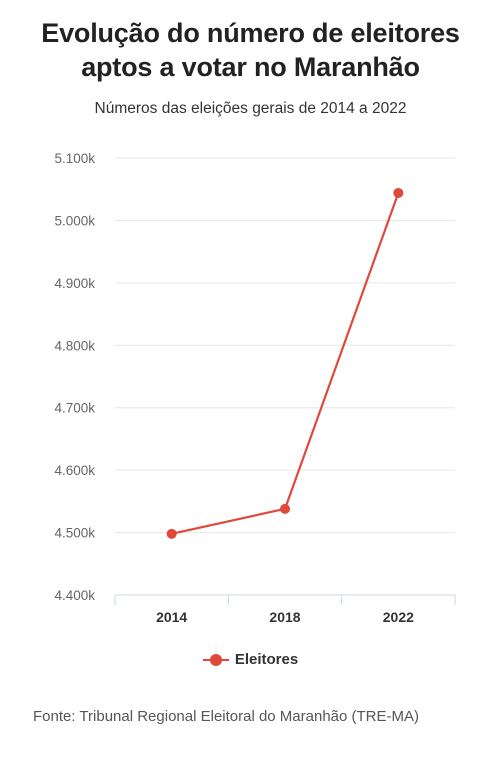  Describe the element at coordinates (74, 533) in the screenshot. I see `y-tick-label: 4.500k` at that location.